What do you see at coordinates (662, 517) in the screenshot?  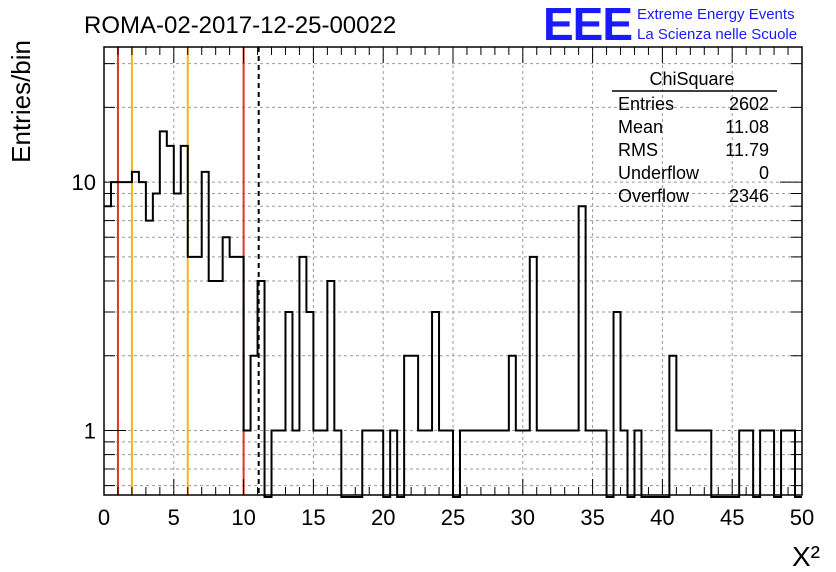 I see `x-tick-label: 40` at bounding box center [662, 517].